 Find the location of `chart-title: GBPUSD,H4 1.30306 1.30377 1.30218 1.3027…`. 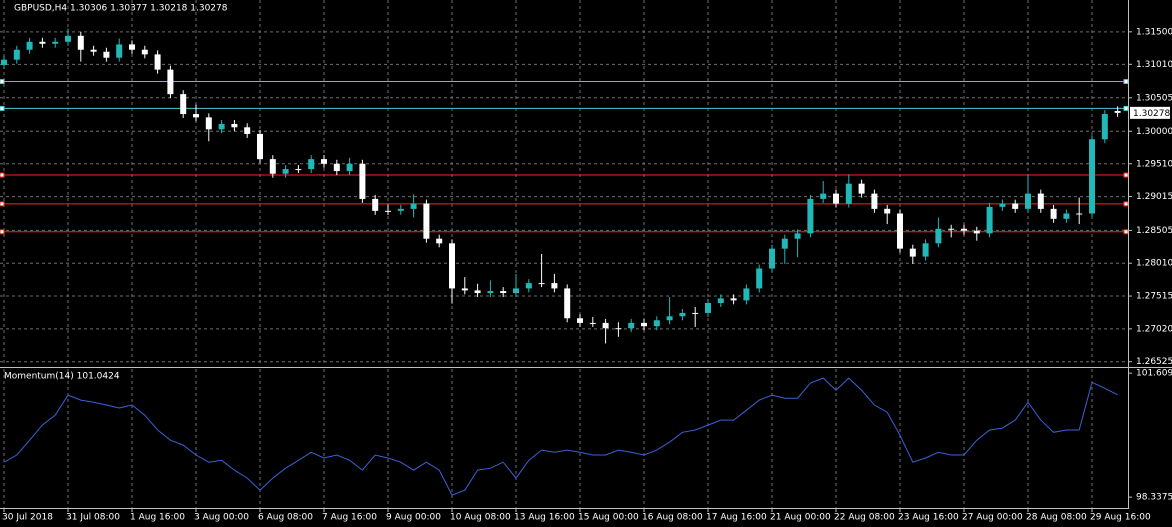

chart-title: GBPUSD,H4 1.30306 1.30377 1.30218 1.3027… is located at coordinates (121, 9).